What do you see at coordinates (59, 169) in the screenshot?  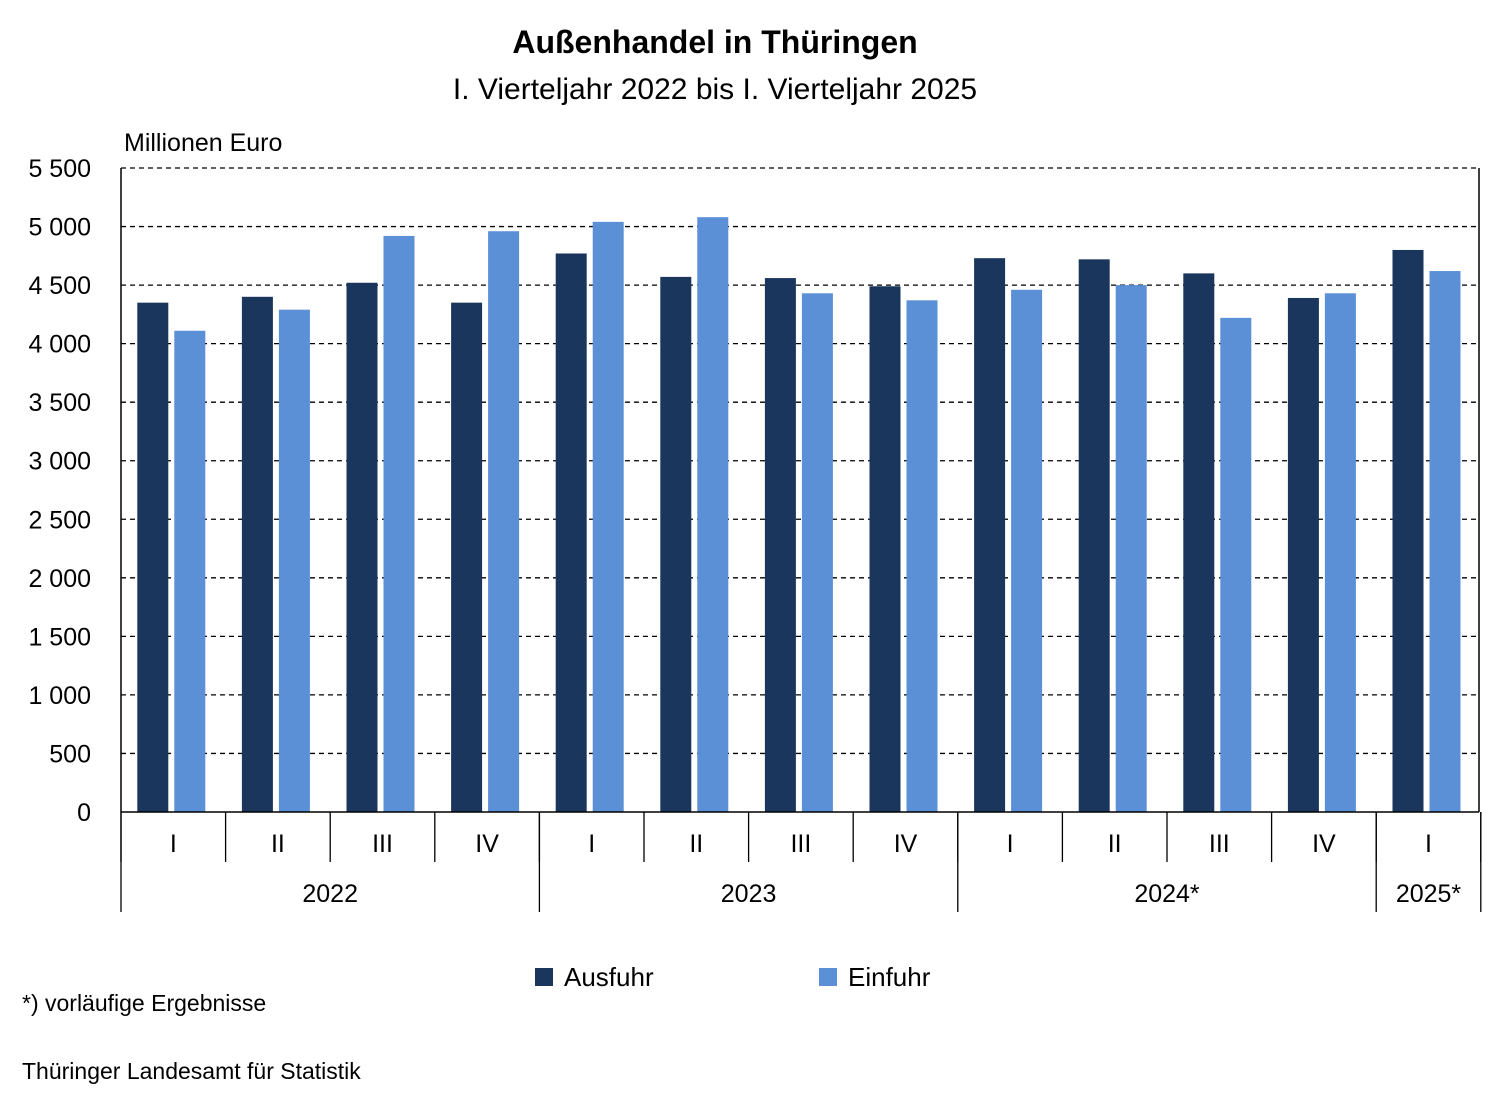 I see `y-tick-label: 5 500` at bounding box center [59, 169].